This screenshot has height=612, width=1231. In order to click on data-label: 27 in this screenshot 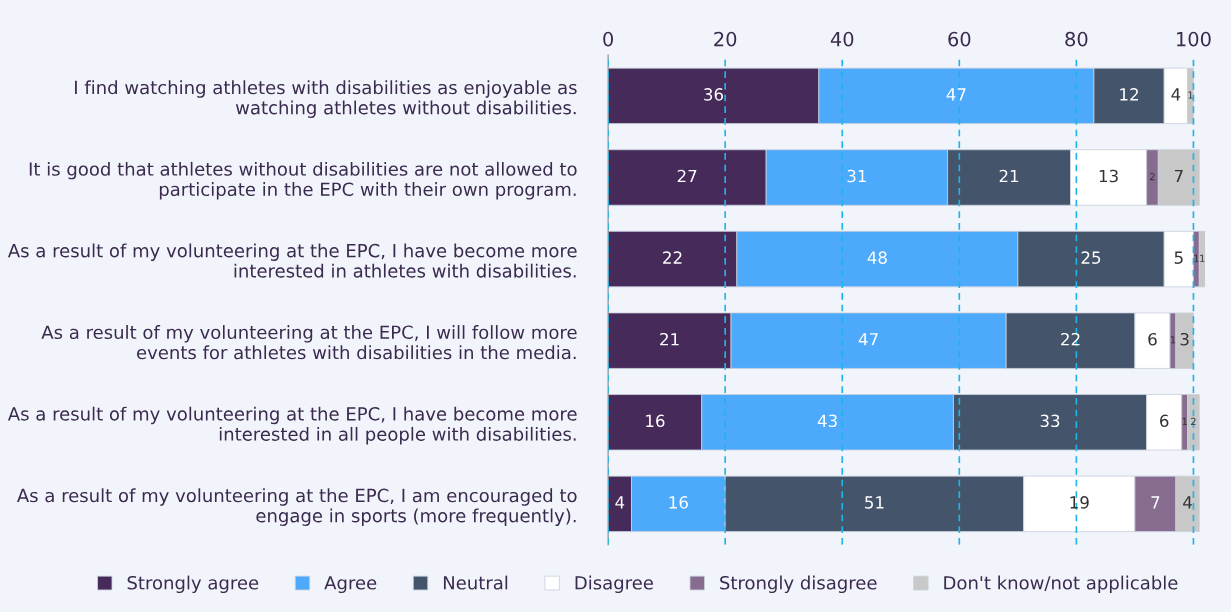, I will do `click(687, 176)`.